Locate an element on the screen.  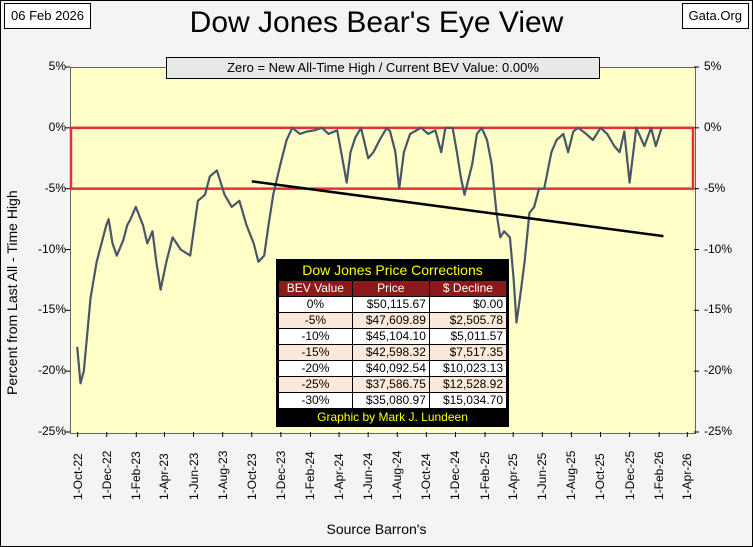
table-column-header: Price is located at coordinates (390, 288).